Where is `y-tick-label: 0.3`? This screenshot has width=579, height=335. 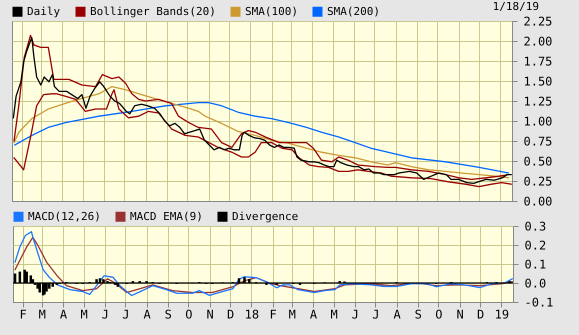
y-tick-label: 0.3 is located at coordinates (535, 227).